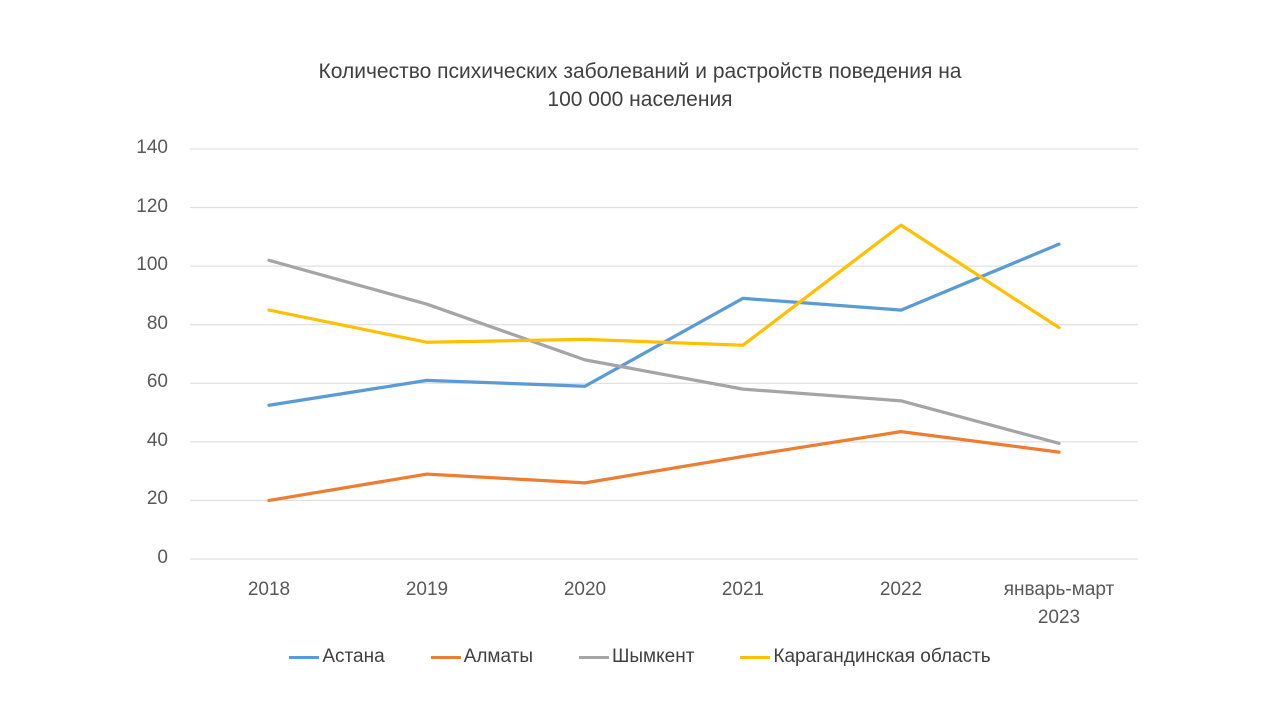 Image resolution: width=1280 pixels, height=720 pixels. What do you see at coordinates (353, 656) in the screenshot?
I see `legend-label: Астана` at bounding box center [353, 656].